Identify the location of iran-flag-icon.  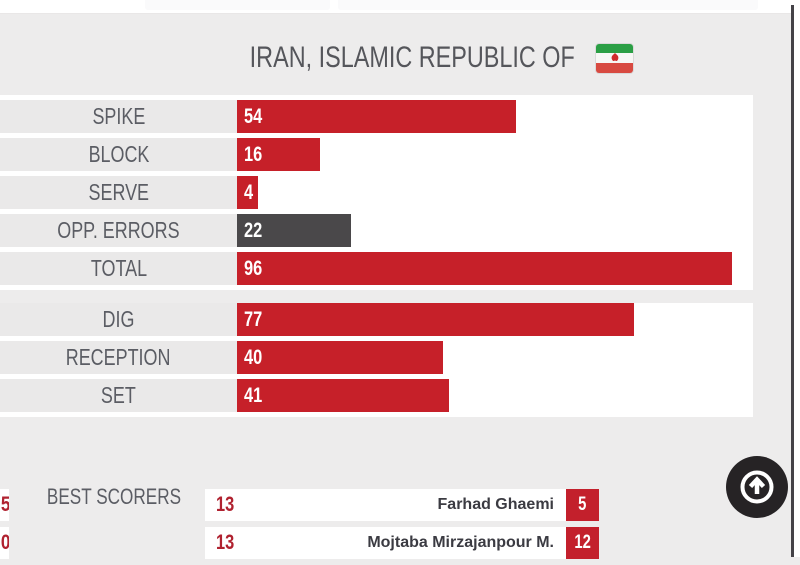
(614, 58).